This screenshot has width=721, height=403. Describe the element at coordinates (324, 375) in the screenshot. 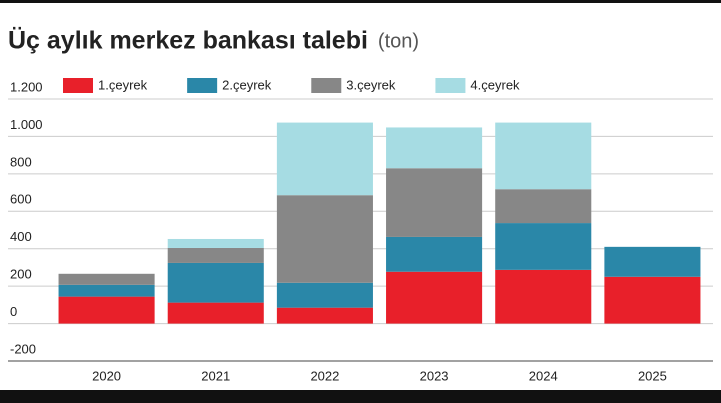

I see `x-tick-label: 2022` at that location.